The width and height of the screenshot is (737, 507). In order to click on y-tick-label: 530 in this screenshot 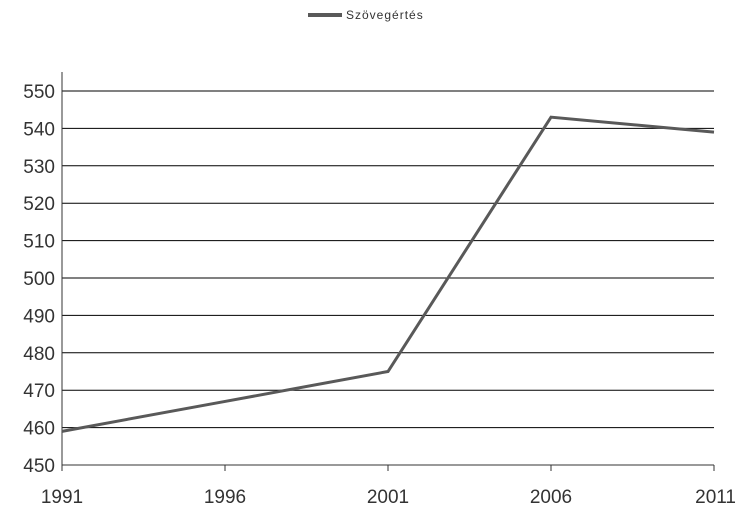, I will do `click(39, 167)`.